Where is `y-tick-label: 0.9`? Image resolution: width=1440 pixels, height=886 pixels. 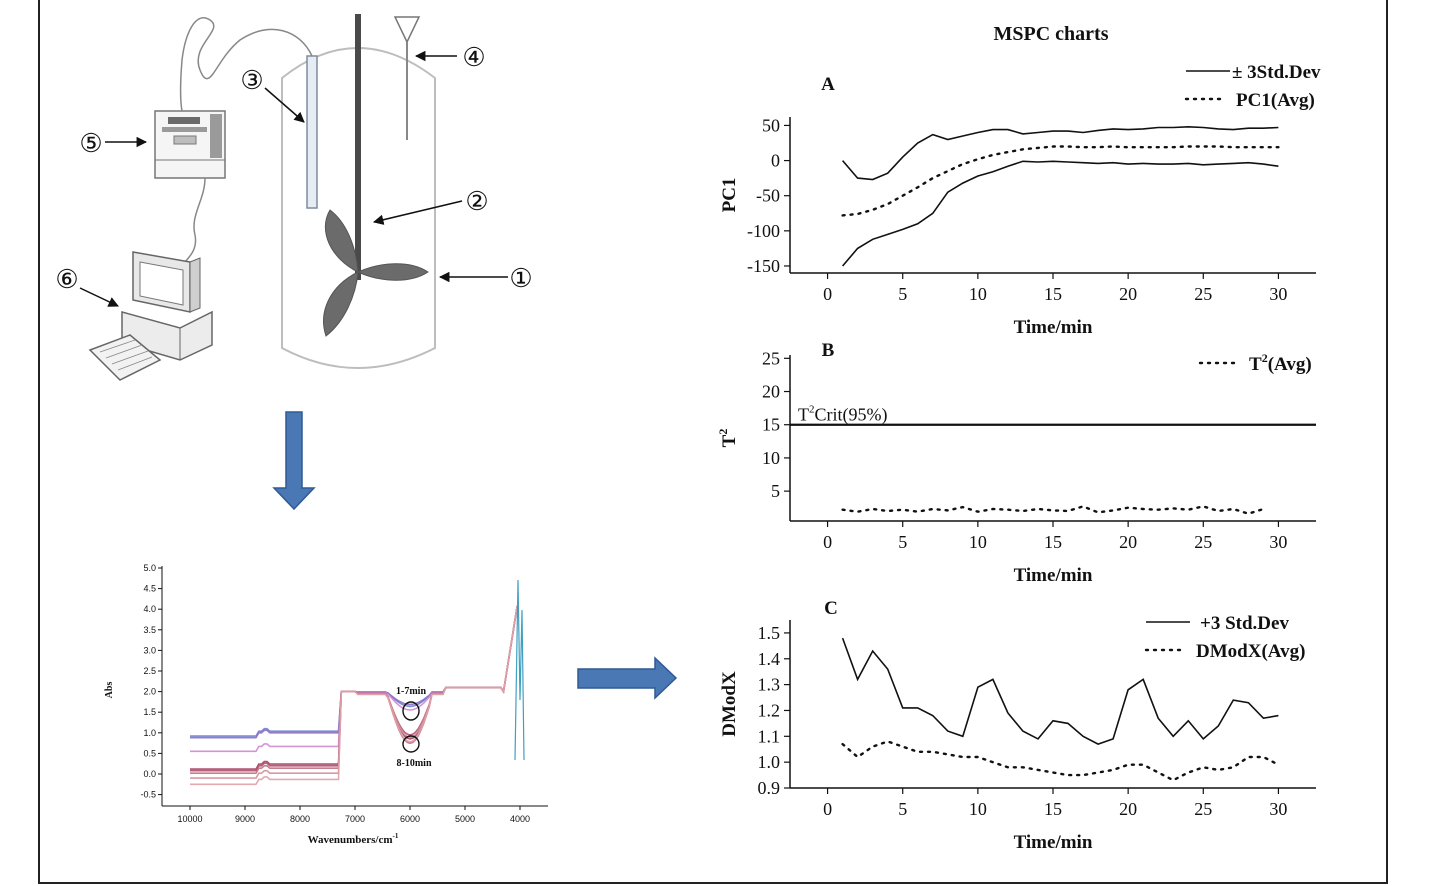 y-tick-label: 0.9 is located at coordinates (769, 788).